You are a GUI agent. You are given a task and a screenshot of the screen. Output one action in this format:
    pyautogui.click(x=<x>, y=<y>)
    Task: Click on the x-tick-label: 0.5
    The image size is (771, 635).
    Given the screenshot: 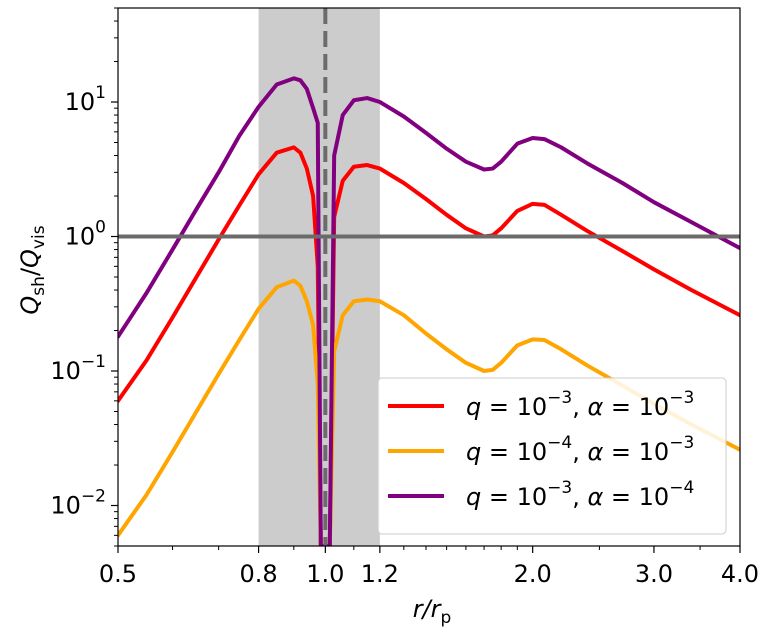 What is the action you would take?
    pyautogui.click(x=118, y=574)
    